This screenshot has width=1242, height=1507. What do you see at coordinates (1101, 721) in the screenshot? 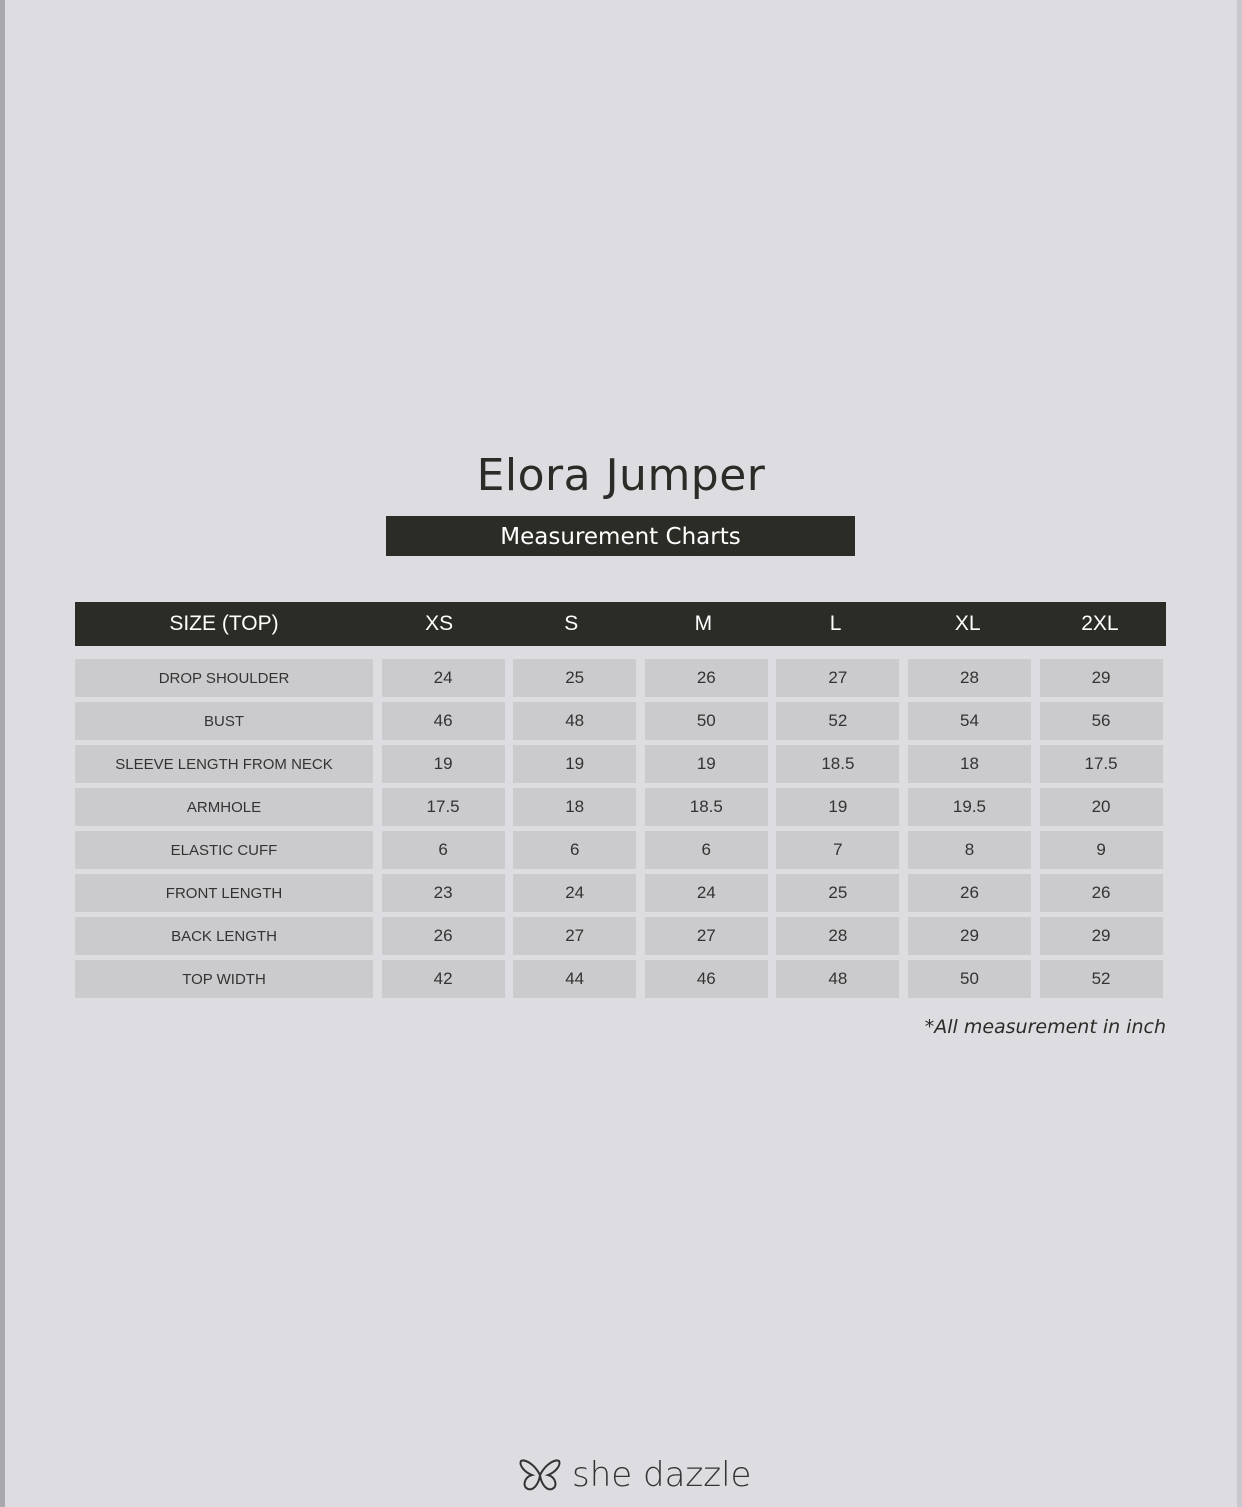
I see `table-cell: 56` at bounding box center [1101, 721].